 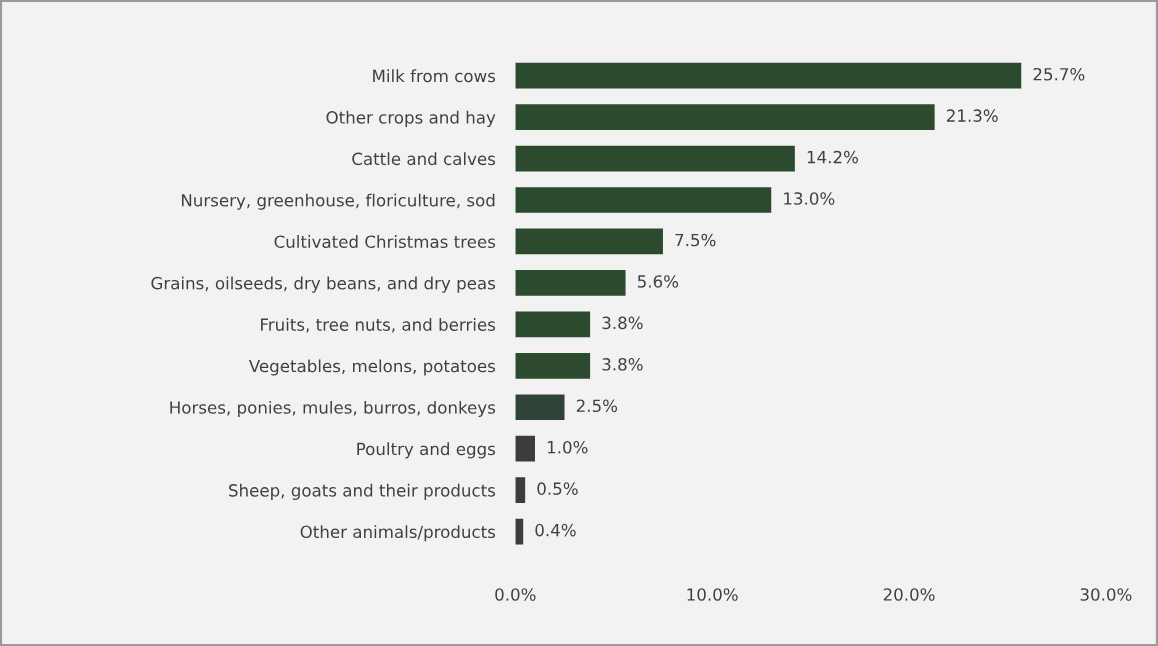 I want to click on y-tick-label: Milk from cows, so click(x=434, y=76).